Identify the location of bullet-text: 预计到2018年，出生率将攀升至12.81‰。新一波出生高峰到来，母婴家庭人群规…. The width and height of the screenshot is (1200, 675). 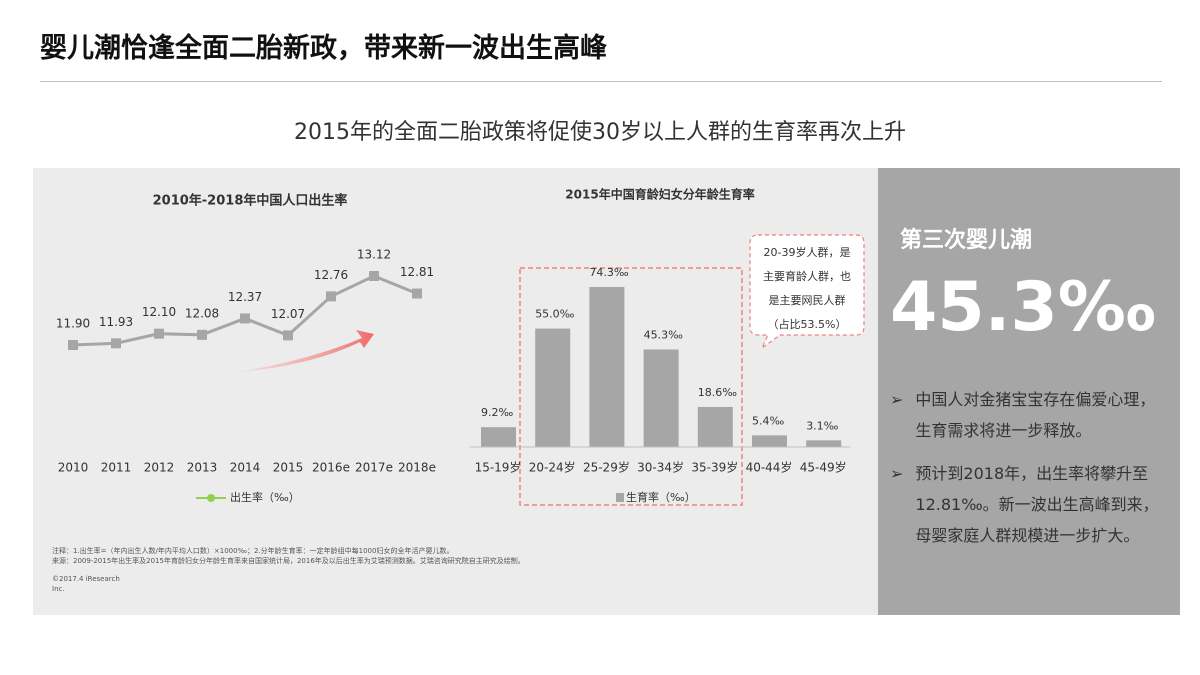
(1037, 504).